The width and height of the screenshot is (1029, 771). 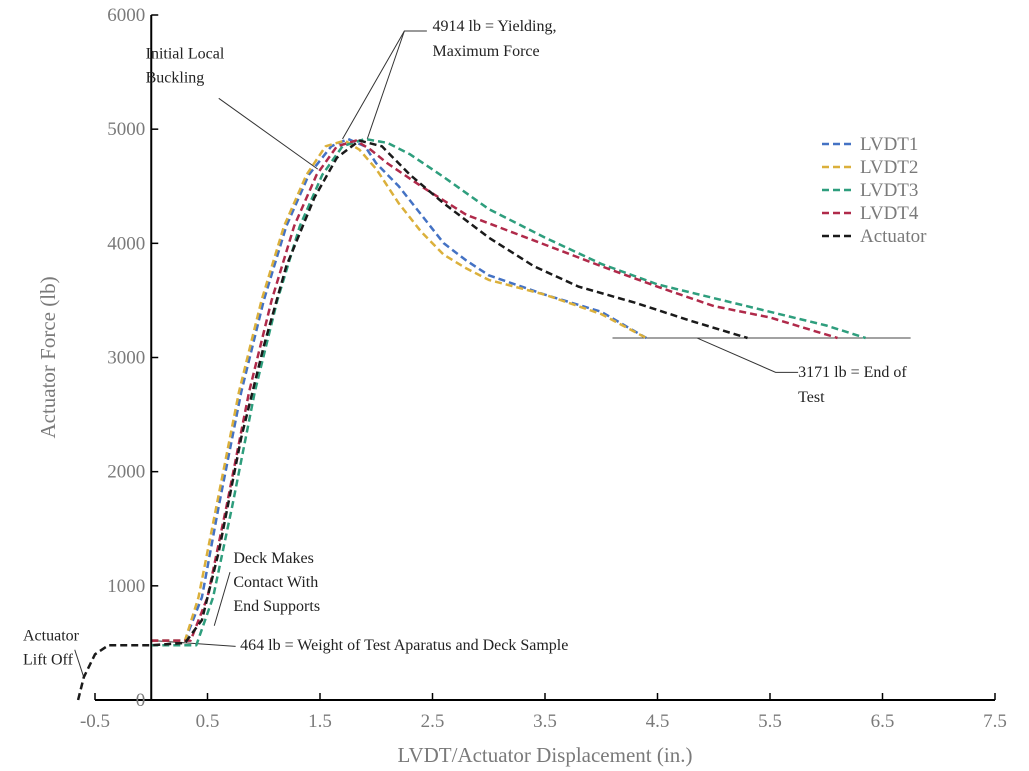 What do you see at coordinates (889, 167) in the screenshot?
I see `legend-entry-lvdt2: LVDT2` at bounding box center [889, 167].